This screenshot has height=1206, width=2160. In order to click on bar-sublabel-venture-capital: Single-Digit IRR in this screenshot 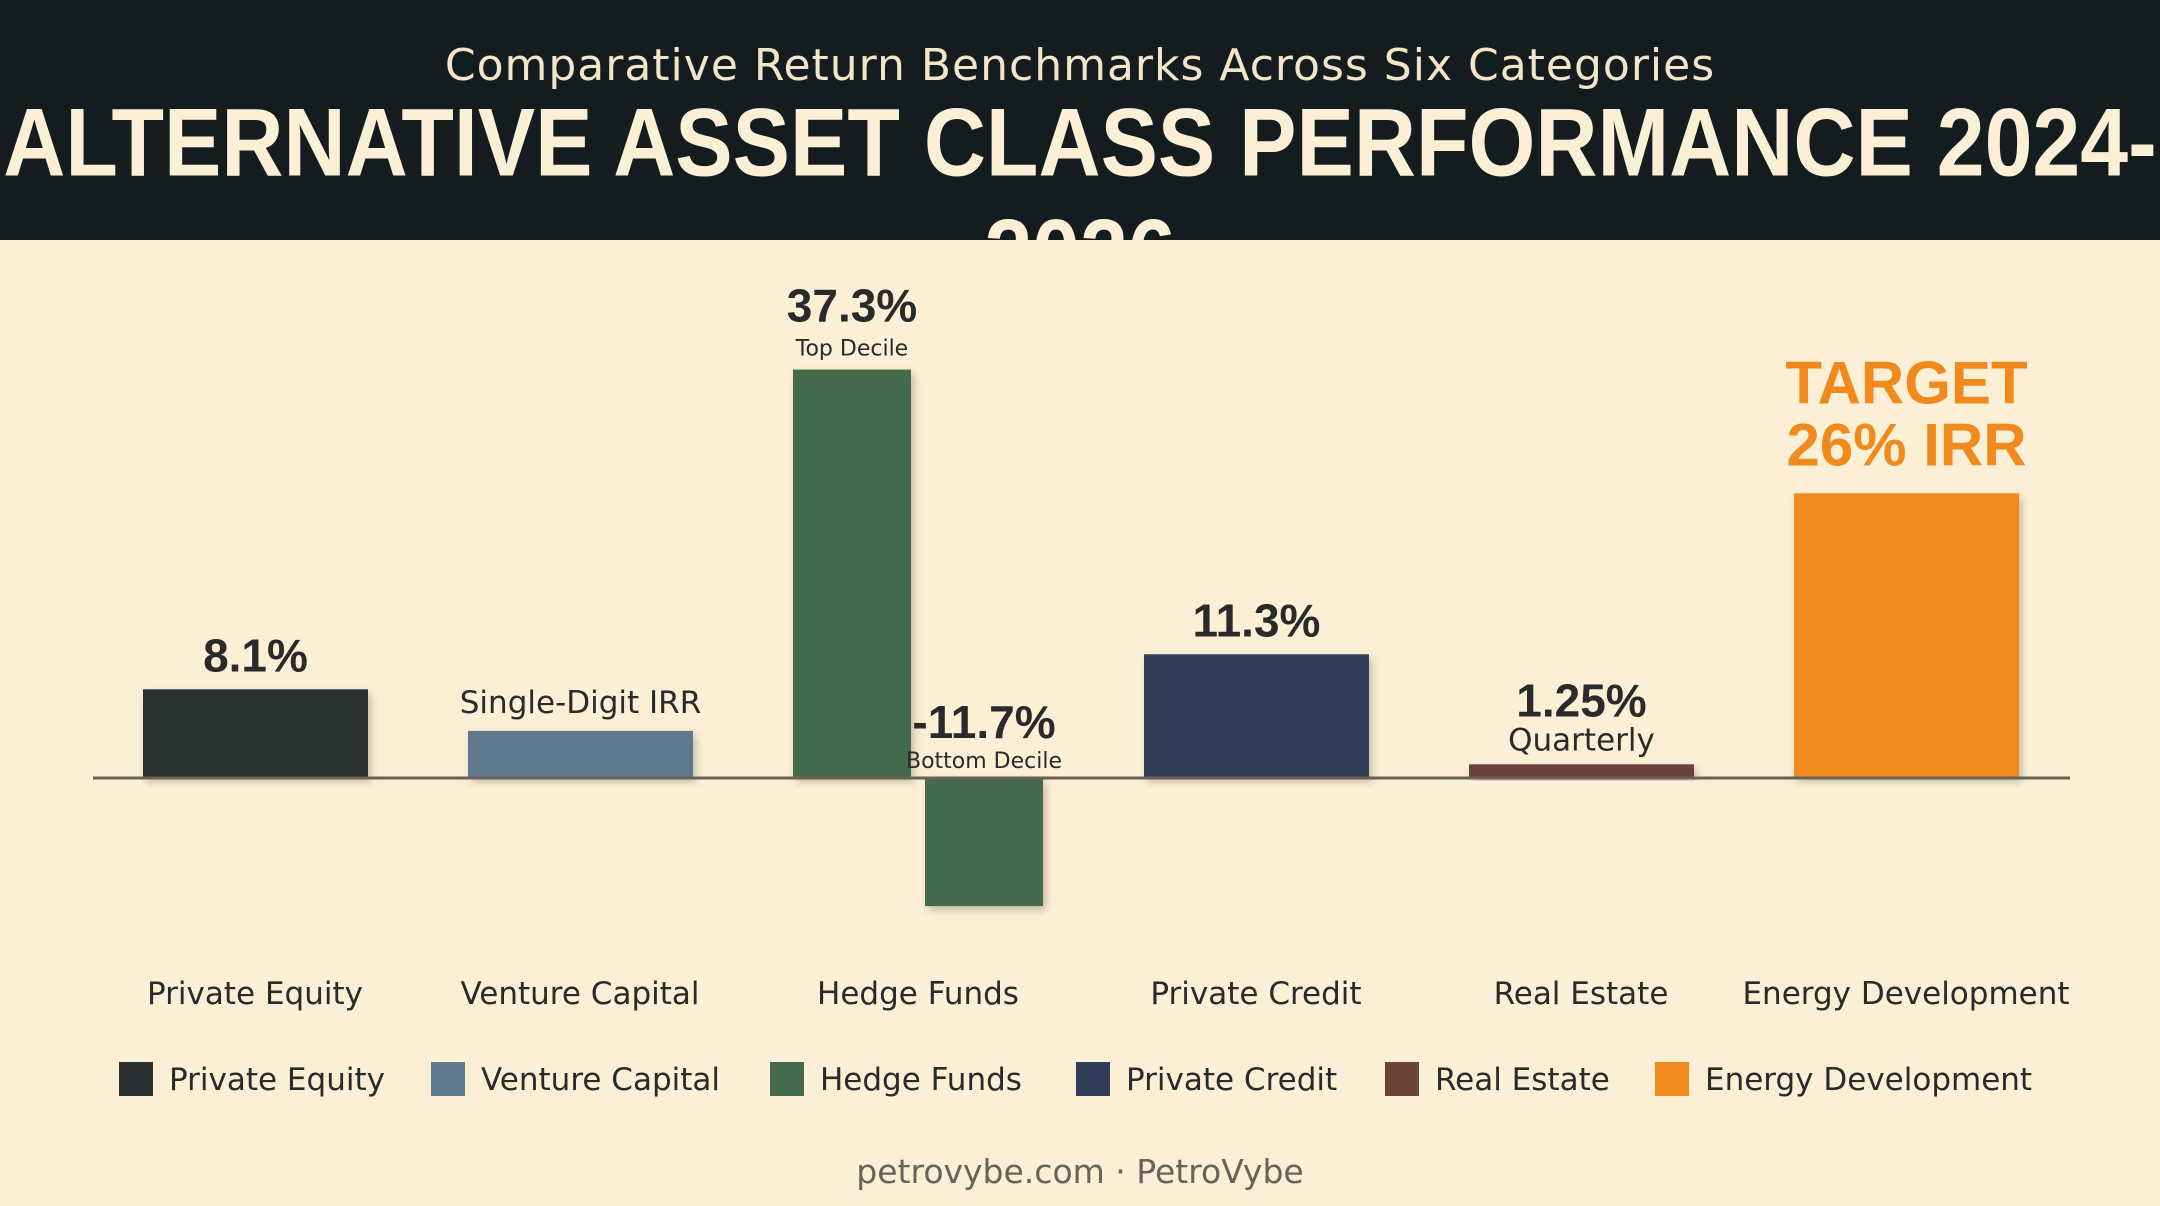, I will do `click(581, 703)`.